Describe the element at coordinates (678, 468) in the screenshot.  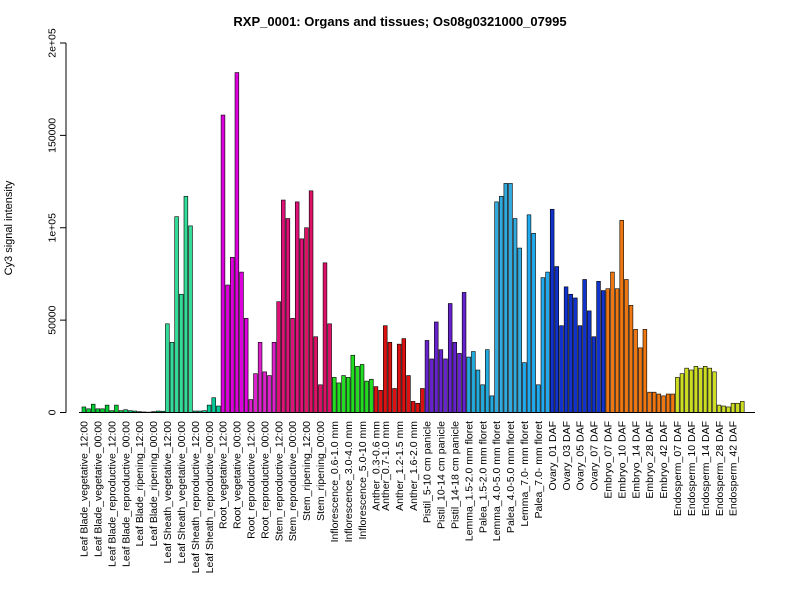
I see `x-tick-label: Endosperm_07 DAF` at that location.